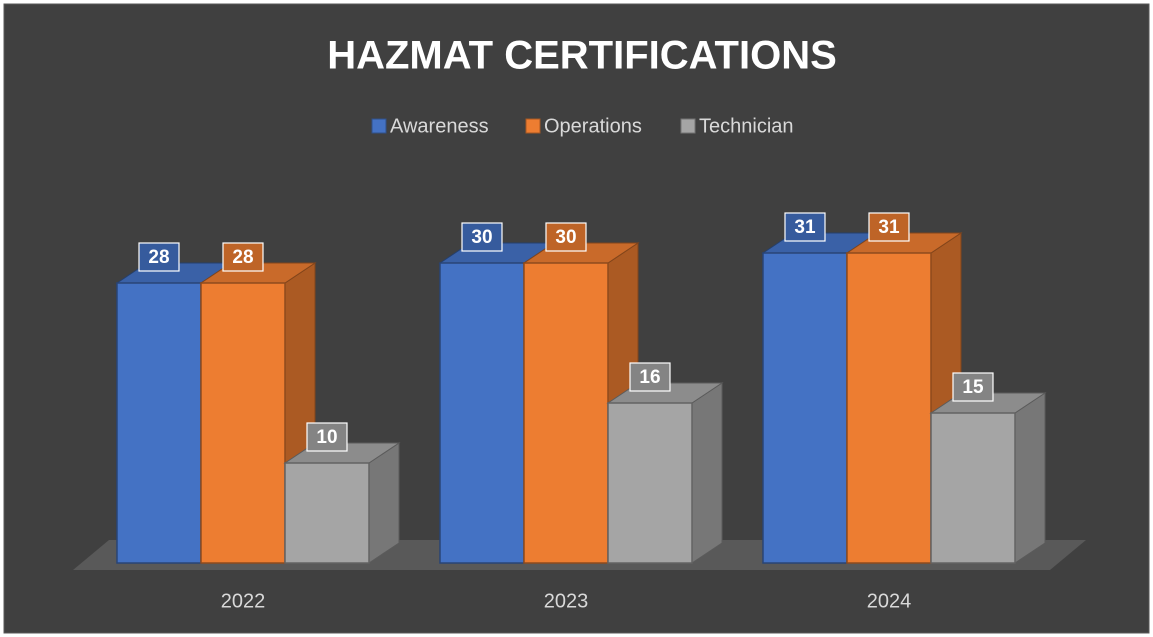 The height and width of the screenshot is (637, 1153). I want to click on data-label: 16, so click(649, 377).